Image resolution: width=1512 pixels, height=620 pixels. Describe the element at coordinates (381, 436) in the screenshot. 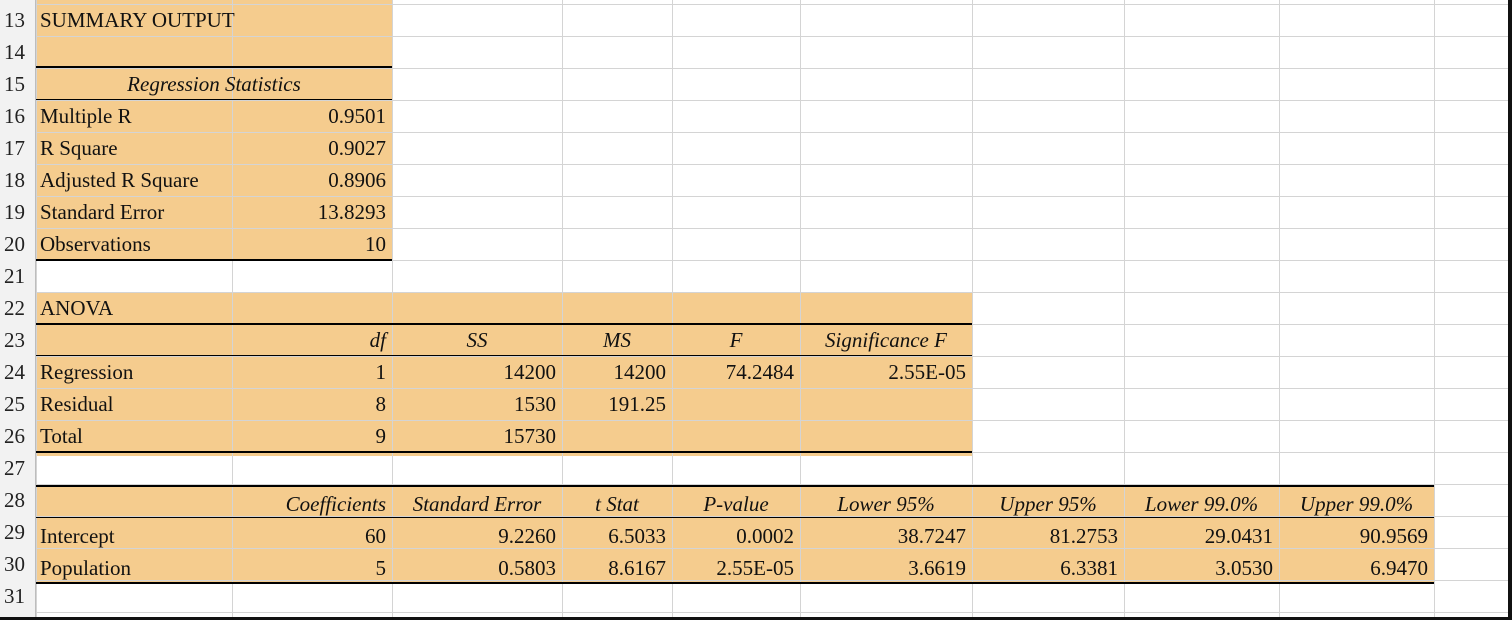

I see `anova-df: 9` at that location.